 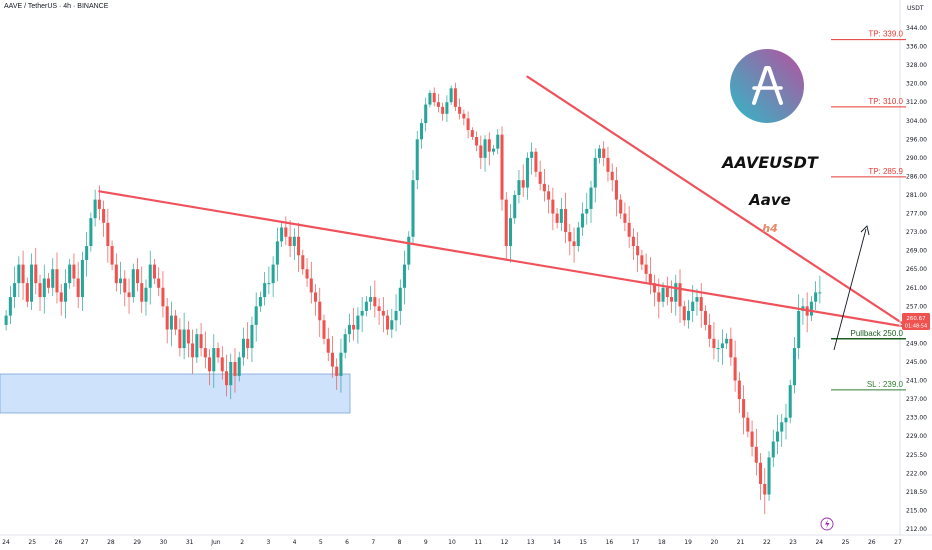 I want to click on price-tick-label: 328.00, so click(x=916, y=65).